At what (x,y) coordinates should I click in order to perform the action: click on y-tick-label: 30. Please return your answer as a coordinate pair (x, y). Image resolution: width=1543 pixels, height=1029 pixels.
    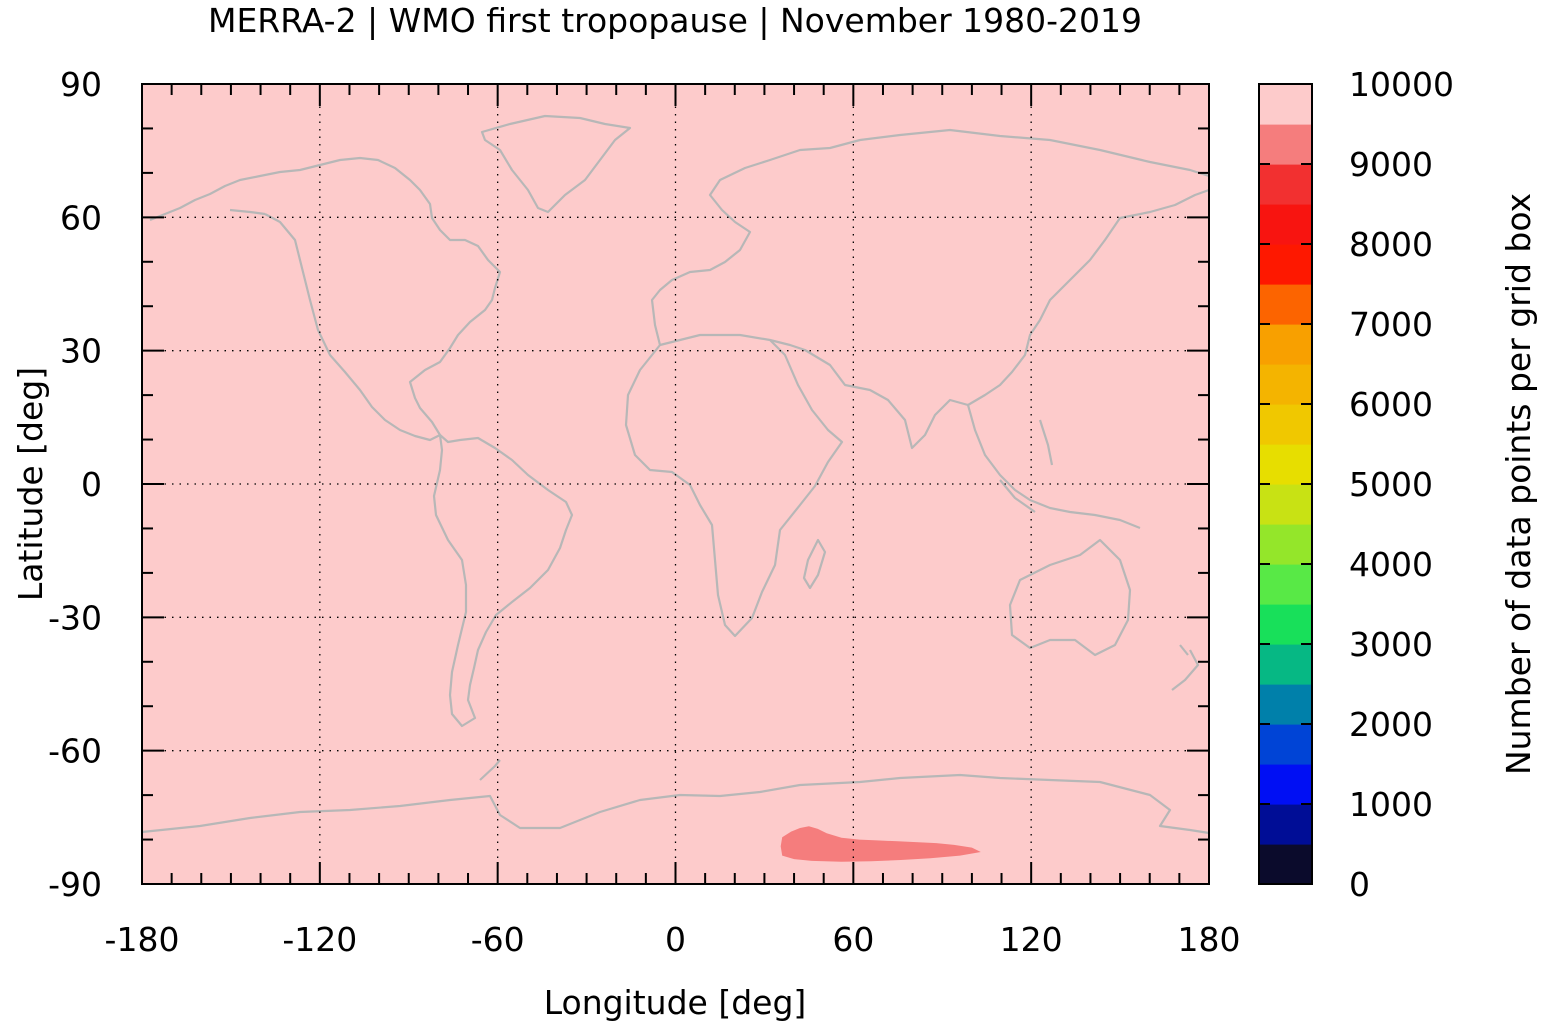
    Looking at the image, I should click on (81, 351).